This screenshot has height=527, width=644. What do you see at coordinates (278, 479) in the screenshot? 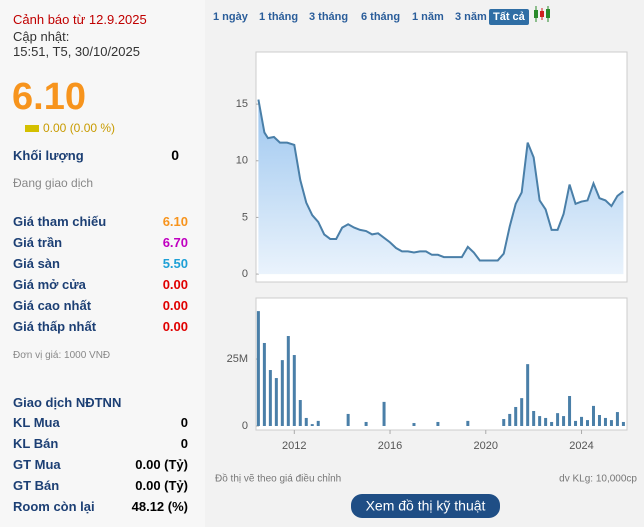
I see `chart-note: Đồ thị vẽ theo giá điều chỉnh` at bounding box center [278, 479].